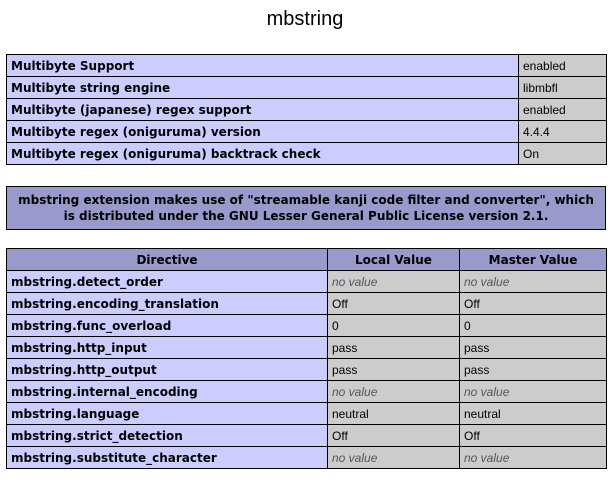  I want to click on table-row: mbstring.language neutral neutral, so click(306, 413).